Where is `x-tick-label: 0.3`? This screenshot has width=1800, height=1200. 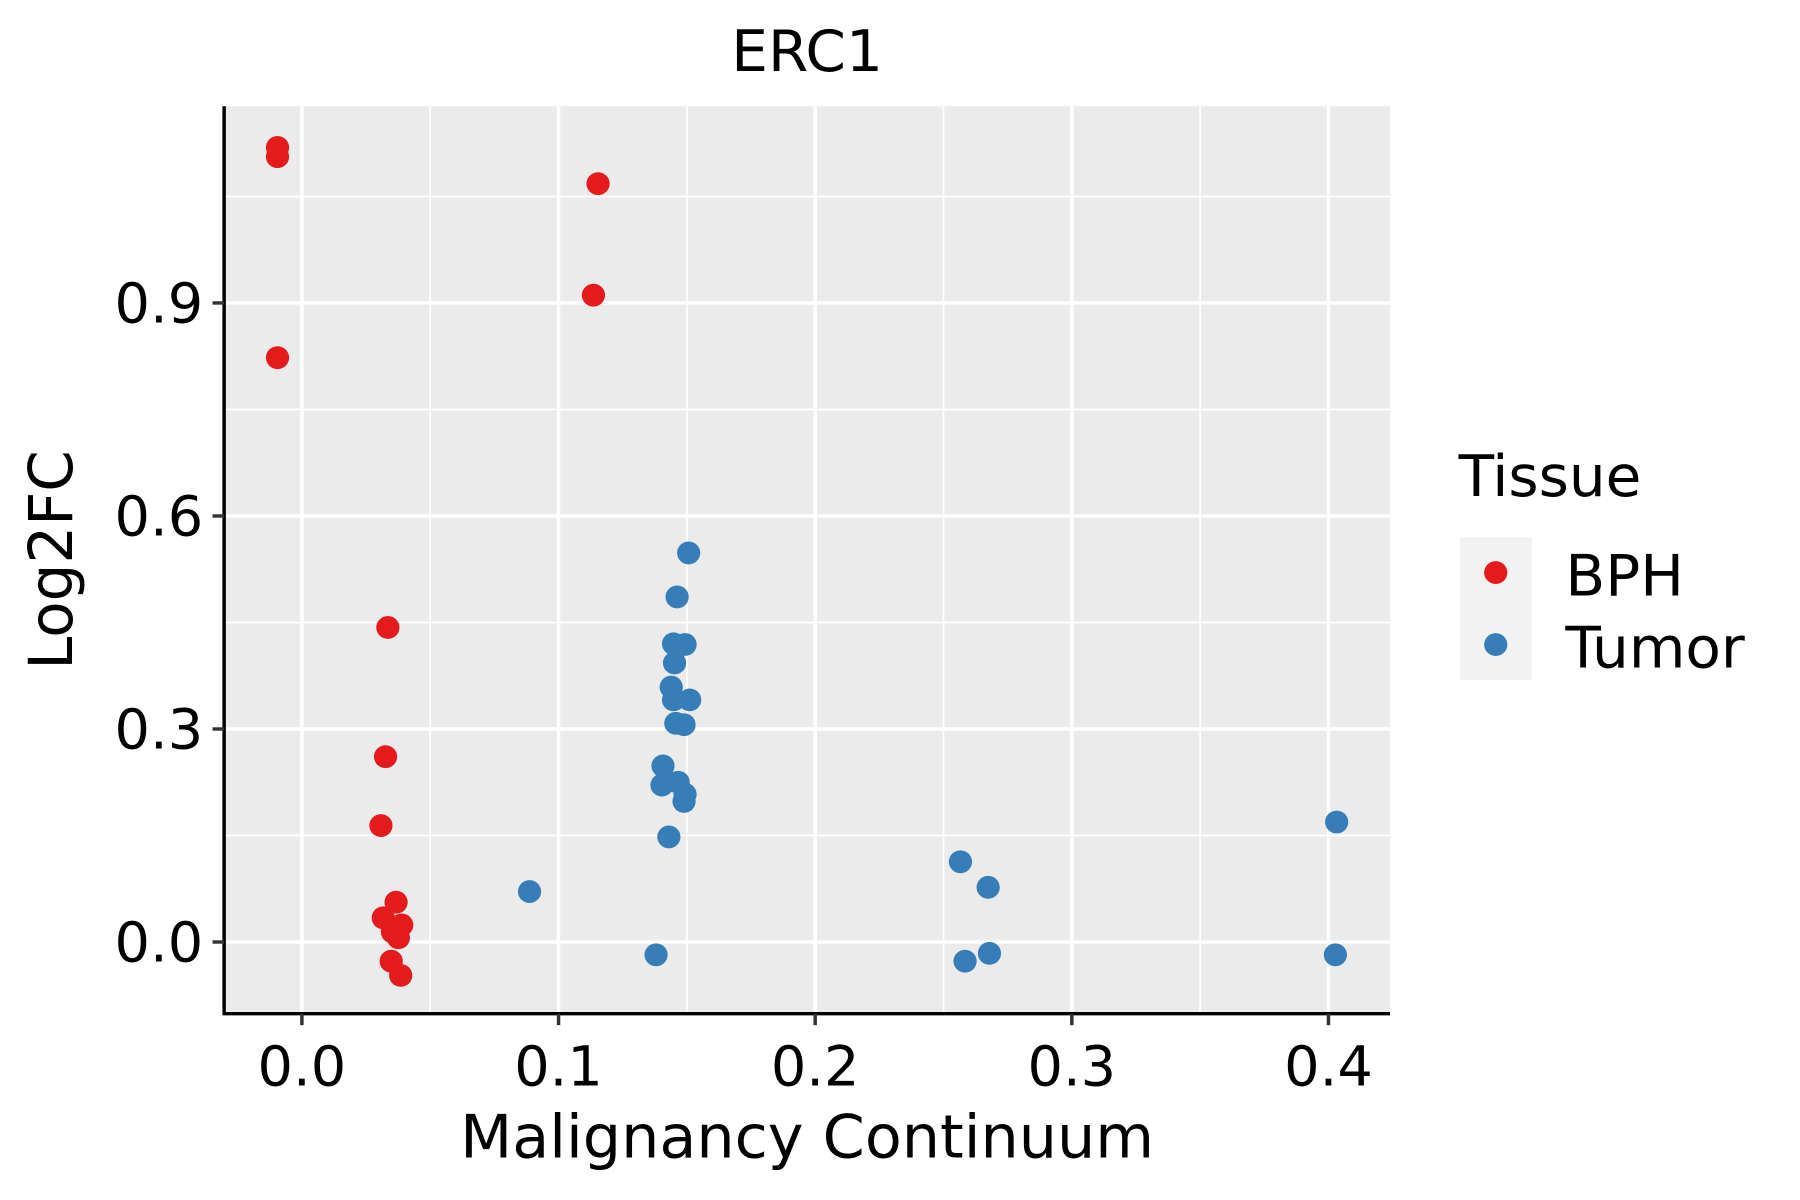 x-tick-label: 0.3 is located at coordinates (1071, 1067).